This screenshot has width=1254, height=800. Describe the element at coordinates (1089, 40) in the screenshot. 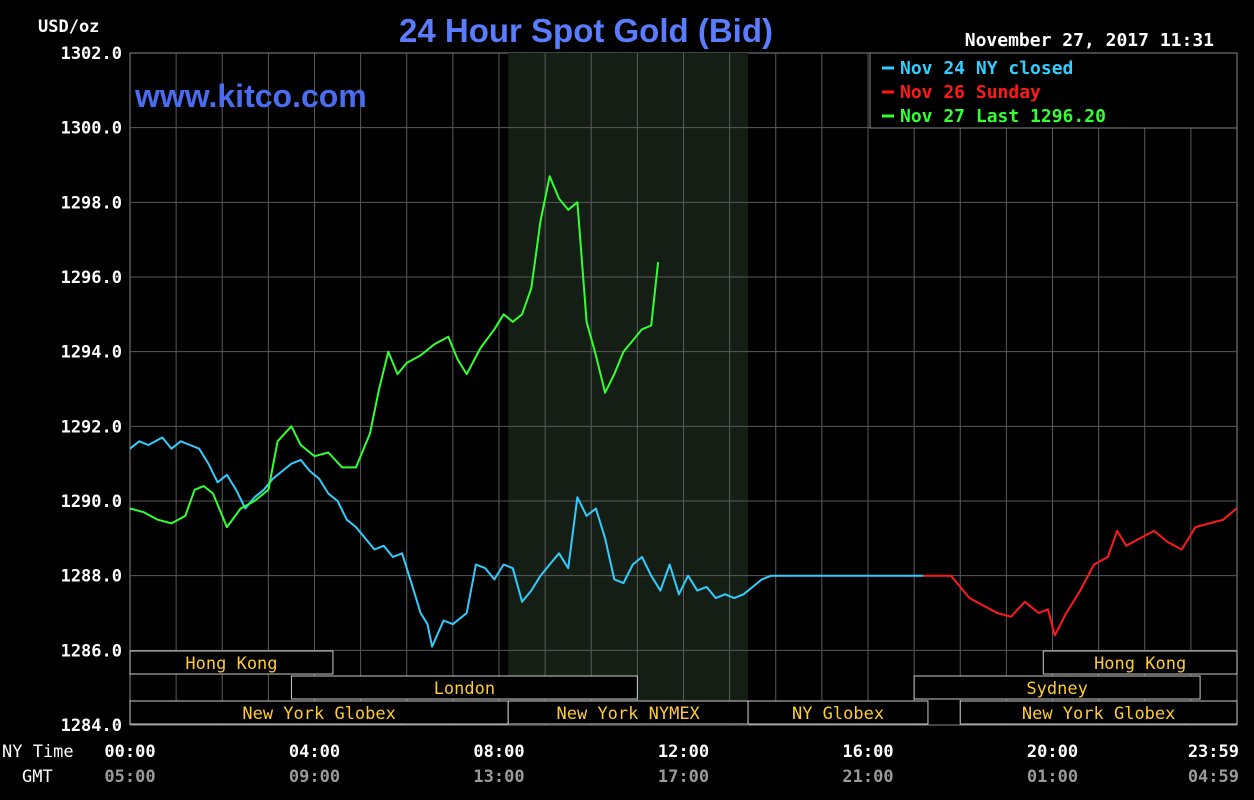

I see `timestamp: November 27, 2017 11:31` at that location.